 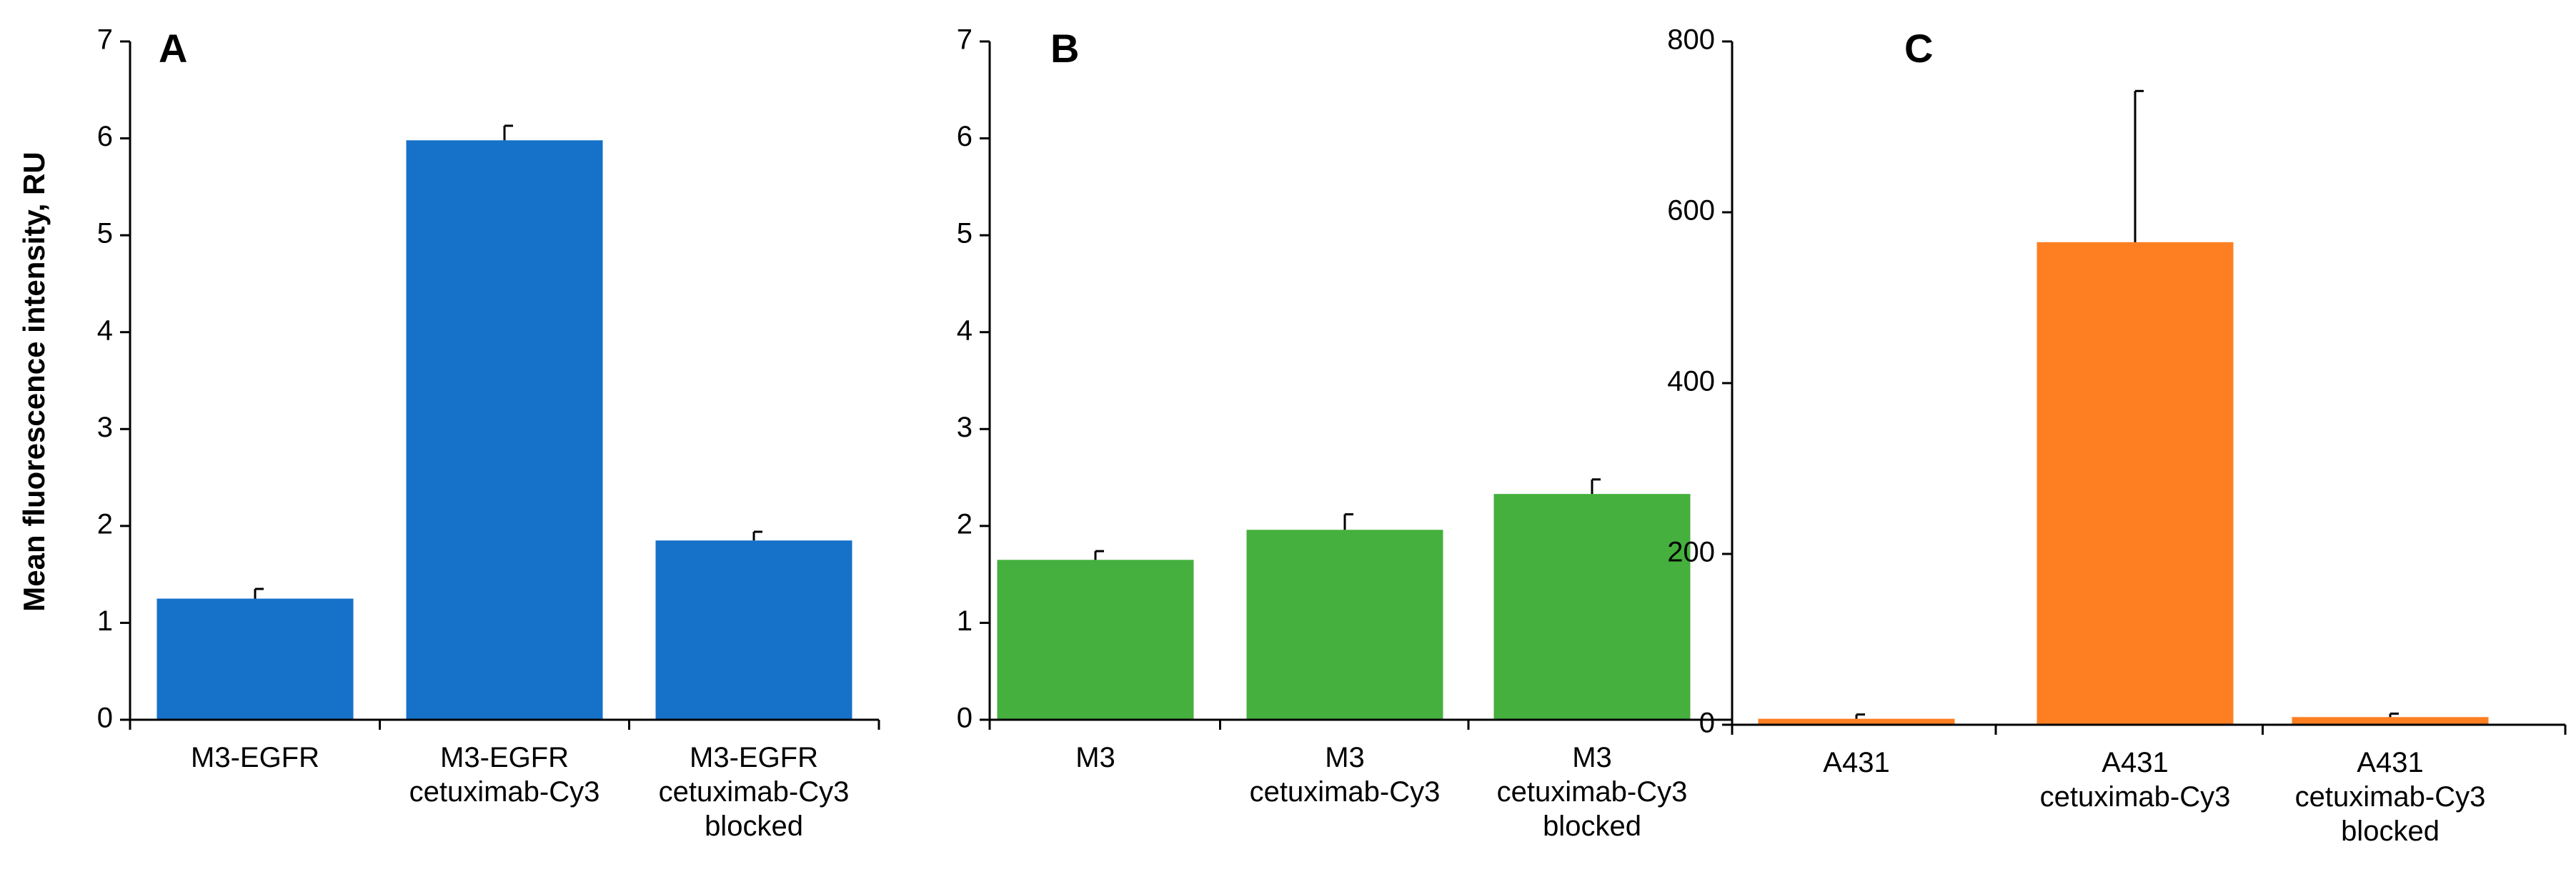 What do you see at coordinates (1345, 775) in the screenshot?
I see `category-label: M3 cetuximab-Cy3` at bounding box center [1345, 775].